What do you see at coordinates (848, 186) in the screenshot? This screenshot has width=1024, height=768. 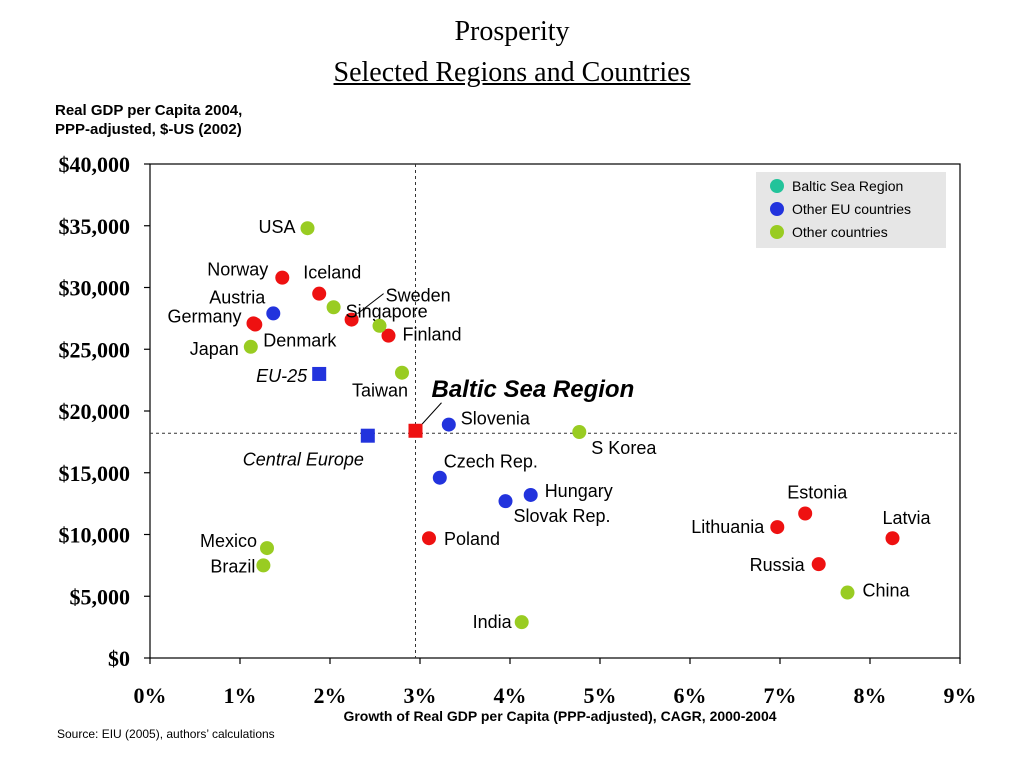 I see `legend-label-baltic: Baltic Sea Region` at bounding box center [848, 186].